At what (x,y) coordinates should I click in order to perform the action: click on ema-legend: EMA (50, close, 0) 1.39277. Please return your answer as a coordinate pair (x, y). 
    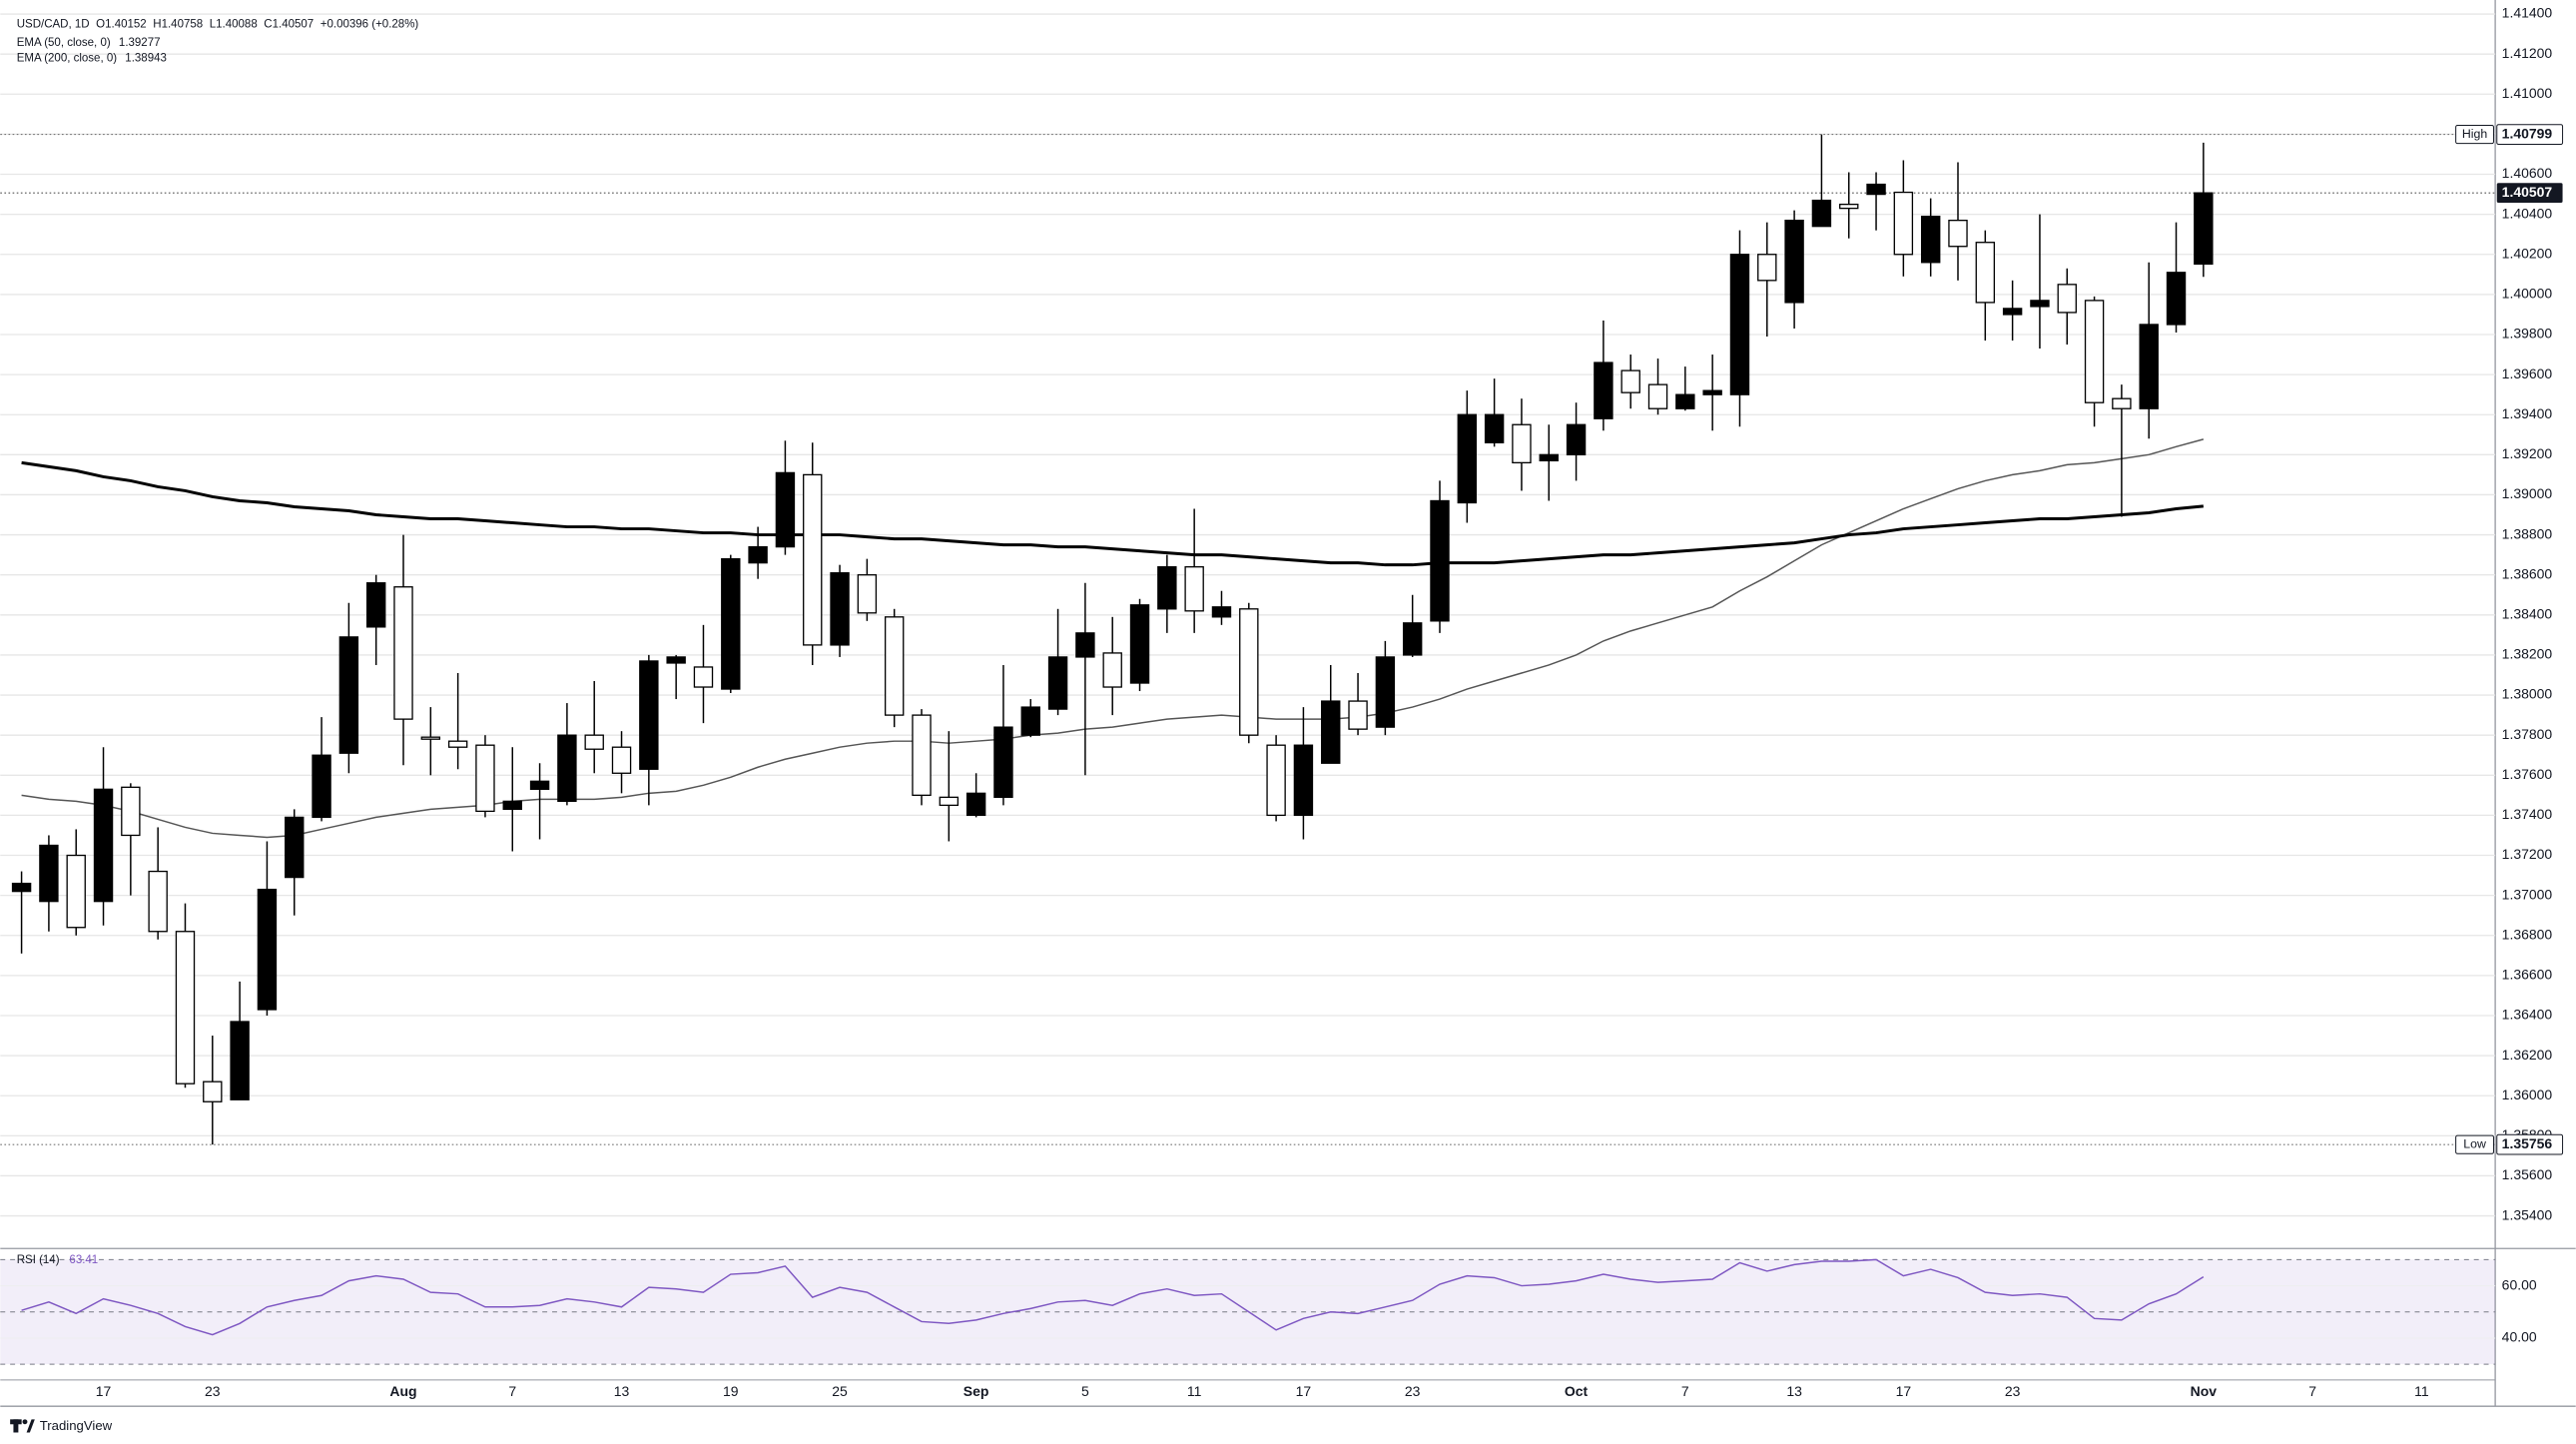
    Looking at the image, I should click on (89, 43).